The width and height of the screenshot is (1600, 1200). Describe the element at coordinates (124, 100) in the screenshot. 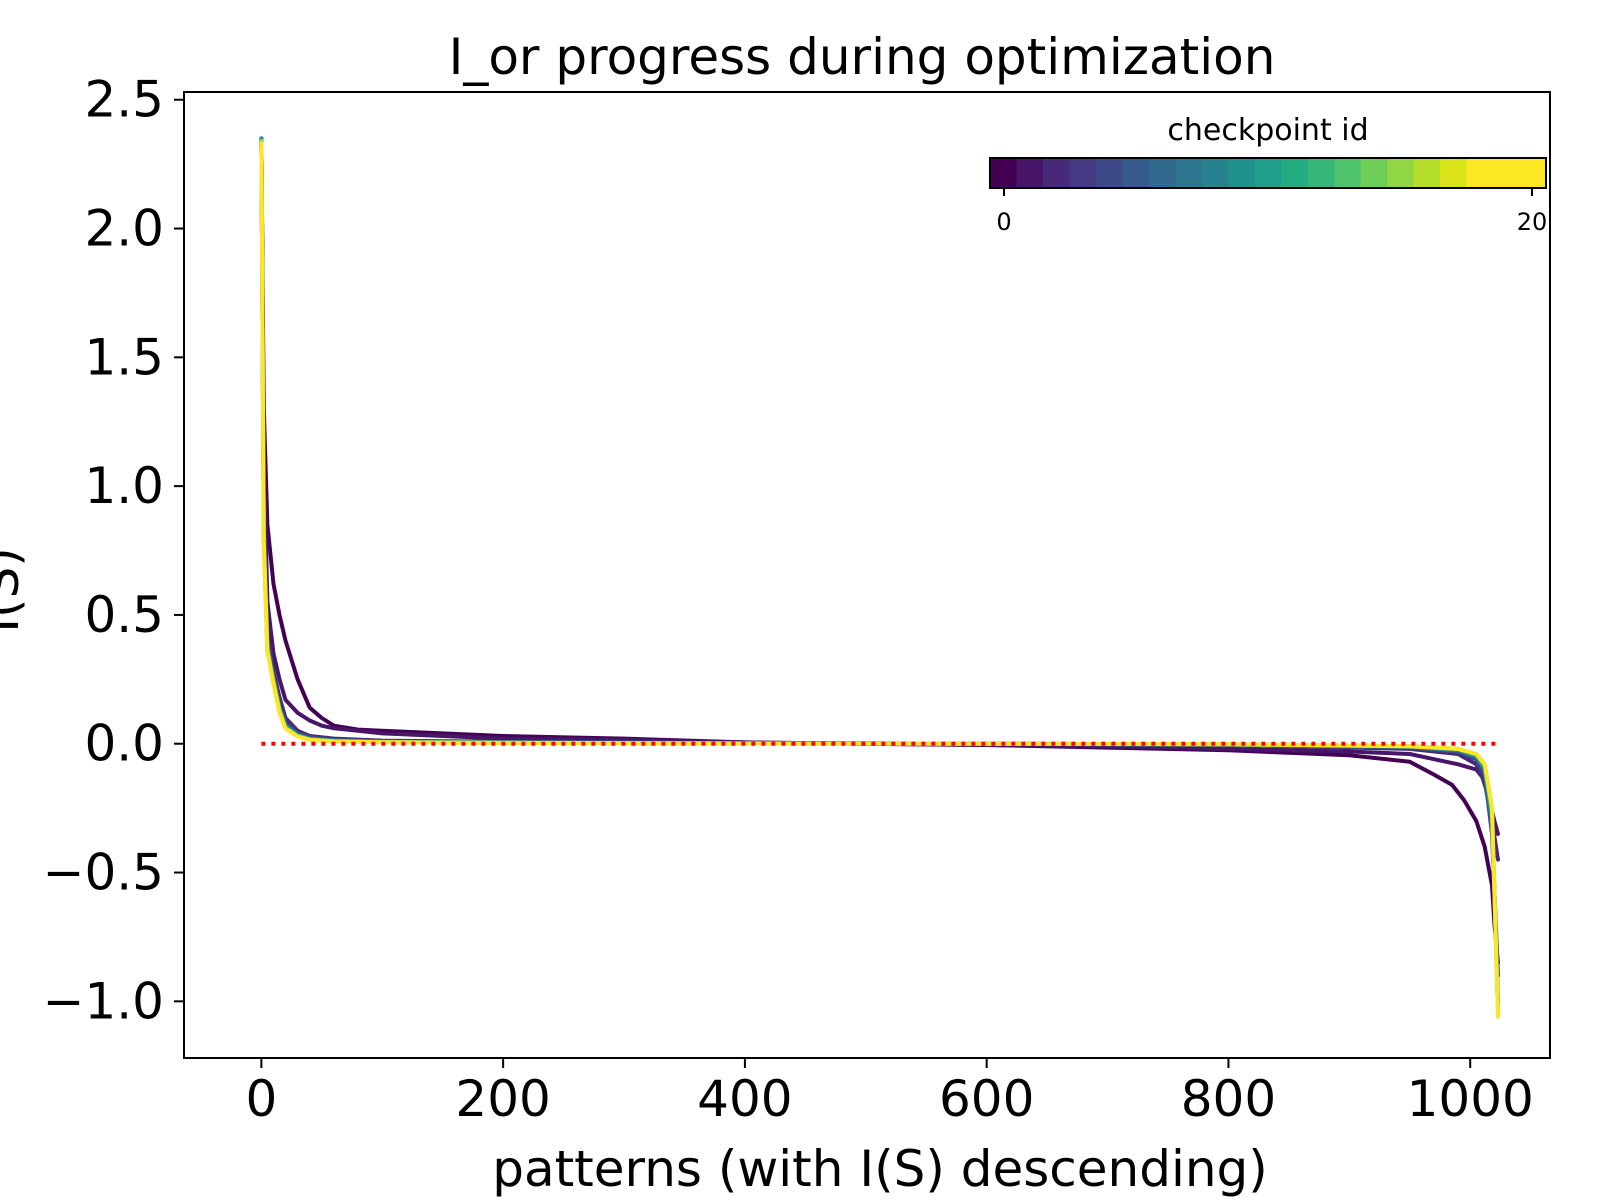

I see `y-tick-label: 2.5` at that location.